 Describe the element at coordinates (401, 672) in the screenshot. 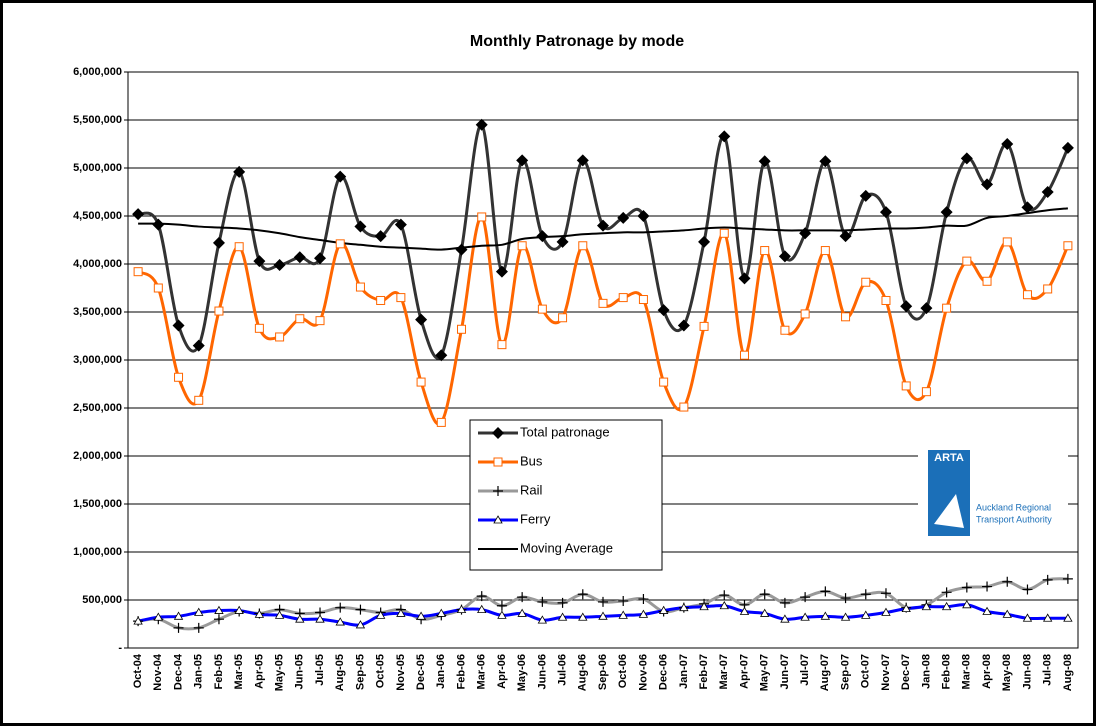

I see `x-tick-label: Nov-05` at that location.